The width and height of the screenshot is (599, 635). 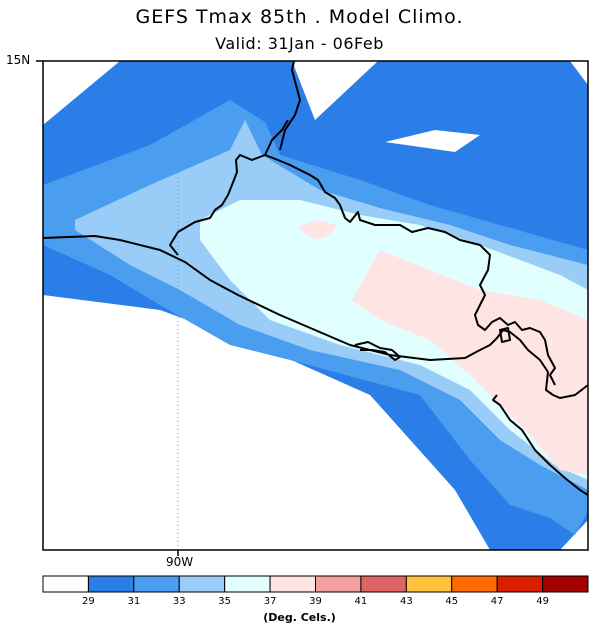 I want to click on inlet-bay, so click(x=377, y=351).